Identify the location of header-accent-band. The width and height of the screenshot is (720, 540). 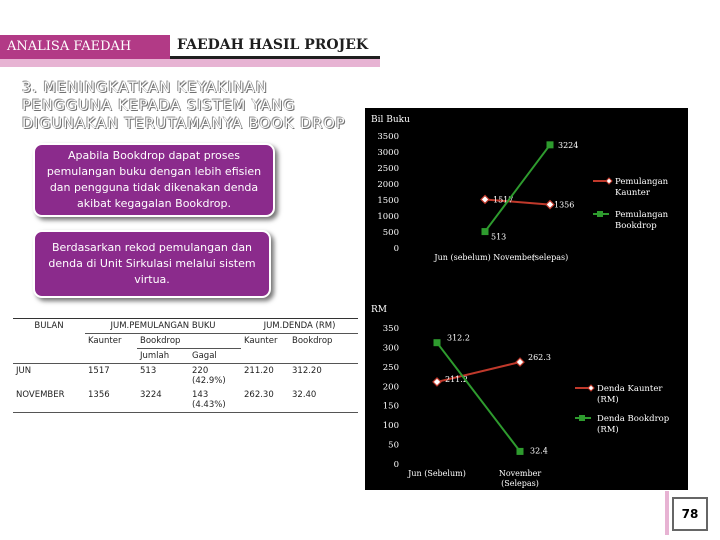
(190, 63).